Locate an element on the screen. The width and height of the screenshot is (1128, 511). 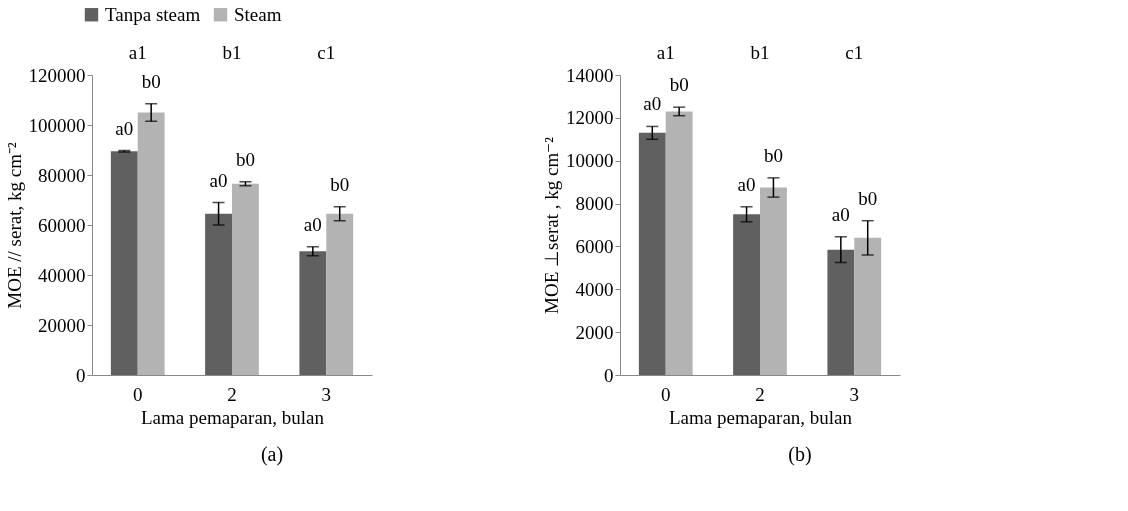
y-tick-label: 12000 is located at coordinates (590, 118).